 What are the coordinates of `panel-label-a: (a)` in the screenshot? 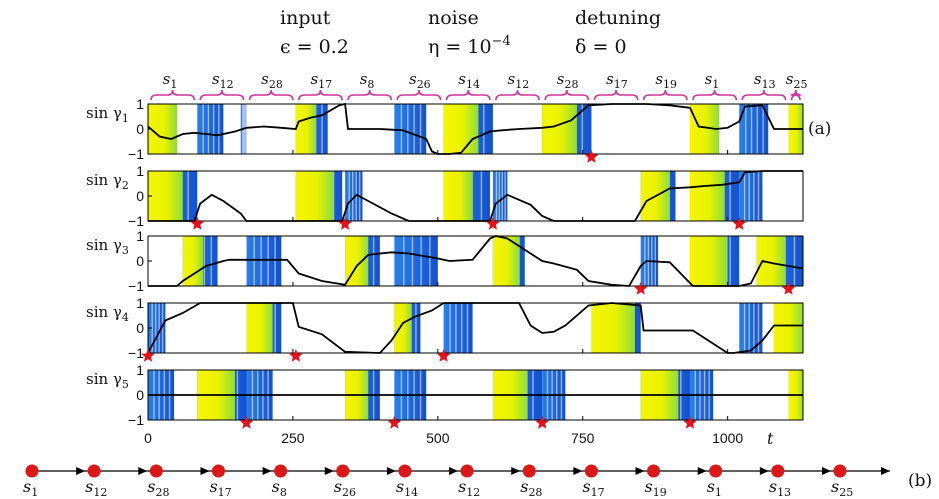 It's located at (819, 129).